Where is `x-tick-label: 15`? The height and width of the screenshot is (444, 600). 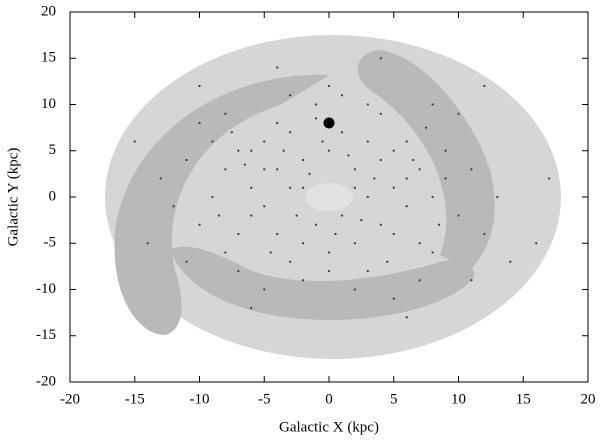
x-tick-label: 15 is located at coordinates (523, 399).